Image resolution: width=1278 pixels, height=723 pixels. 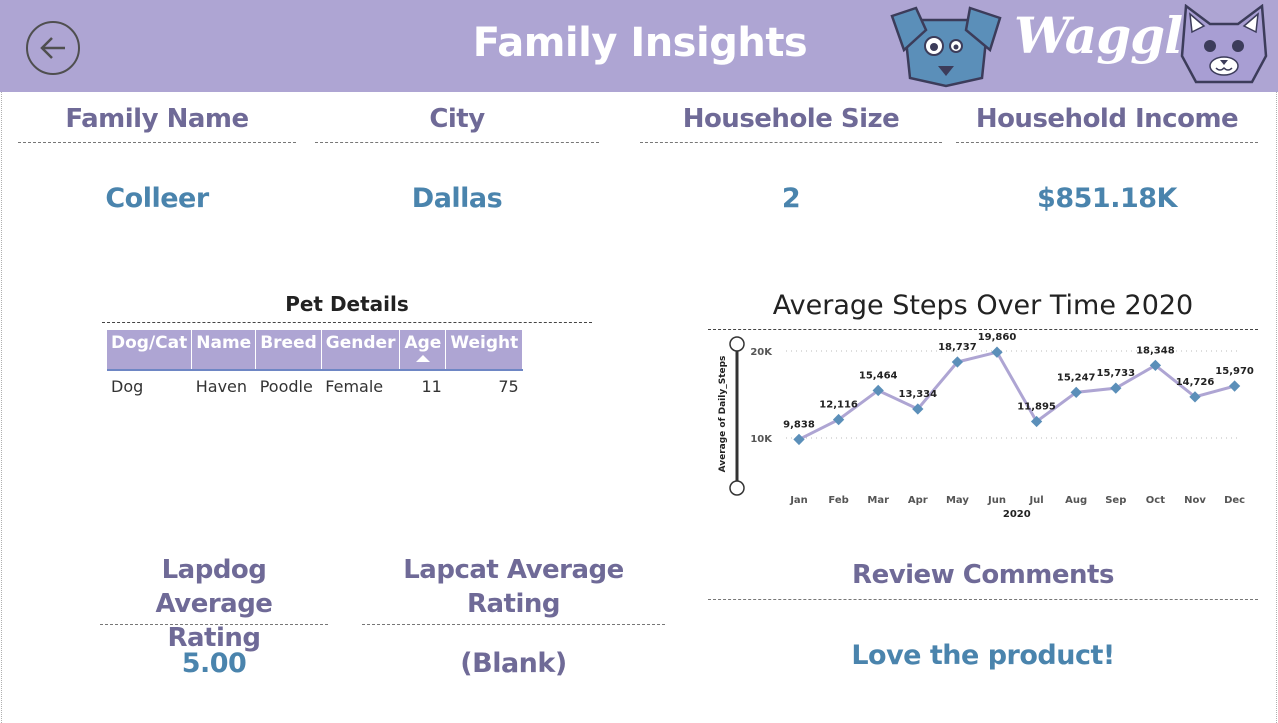 I want to click on family-name-label: Family Name, so click(x=157, y=119).